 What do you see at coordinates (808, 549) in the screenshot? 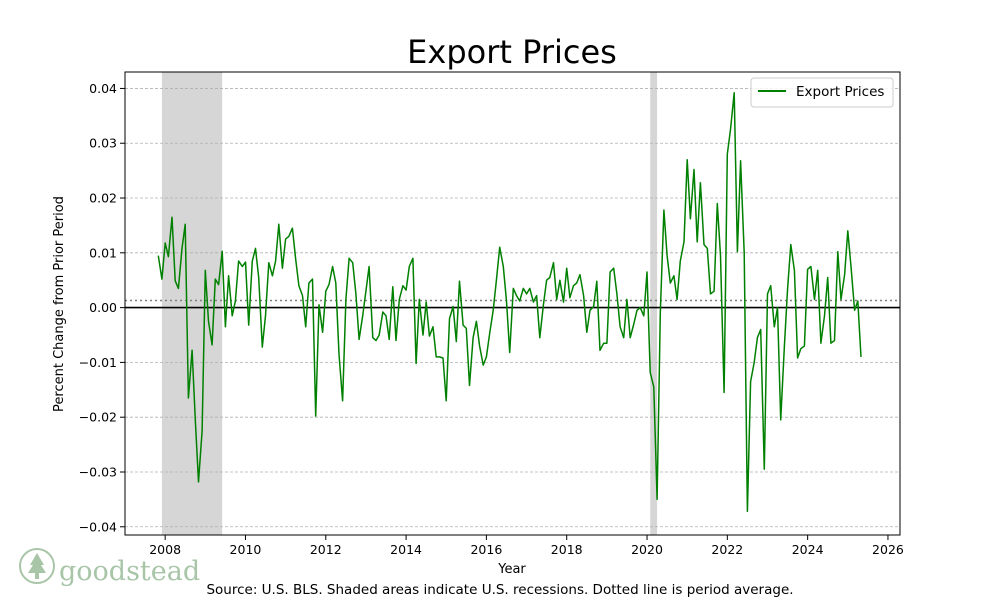
I see `x-tick-label-8: 2024` at bounding box center [808, 549].